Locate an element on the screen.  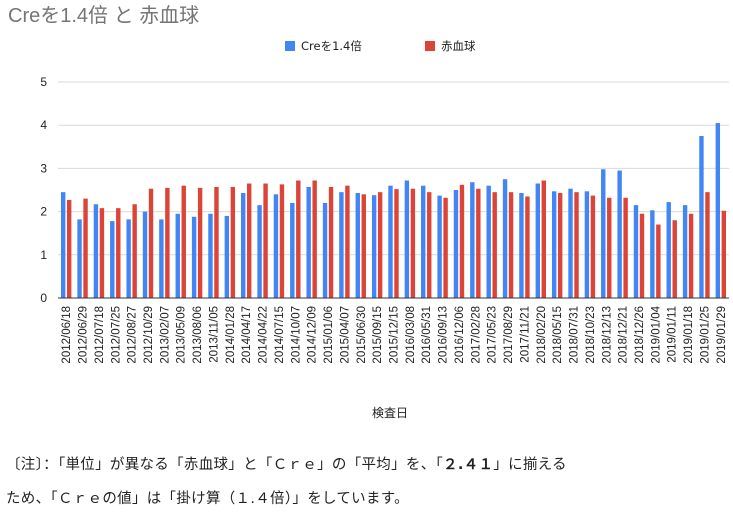
x-tick-label: 2012/08/27 is located at coordinates (133, 335).